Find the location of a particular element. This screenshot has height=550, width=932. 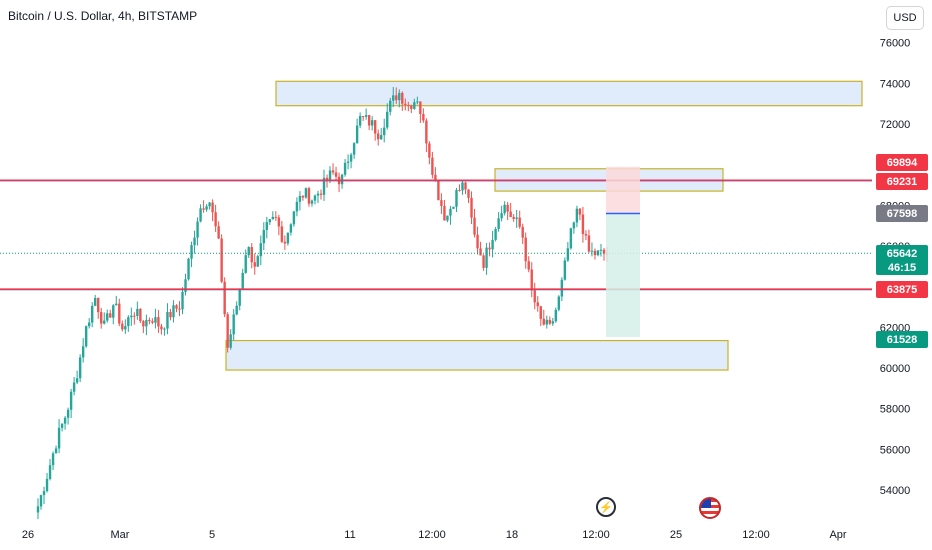

price-badge-value: 63875 is located at coordinates (902, 290).